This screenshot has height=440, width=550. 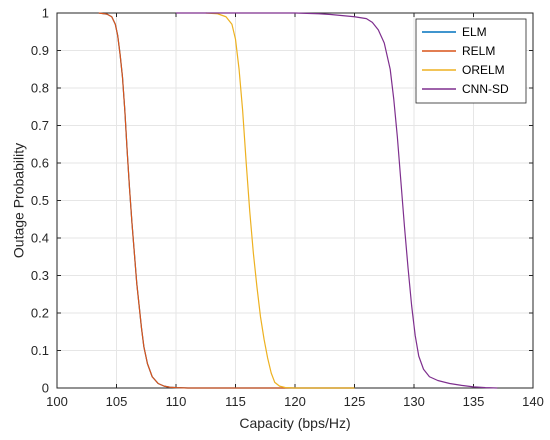 What do you see at coordinates (471, 61) in the screenshot?
I see `legend: ELM RELM ORELM CNN-SD` at bounding box center [471, 61].